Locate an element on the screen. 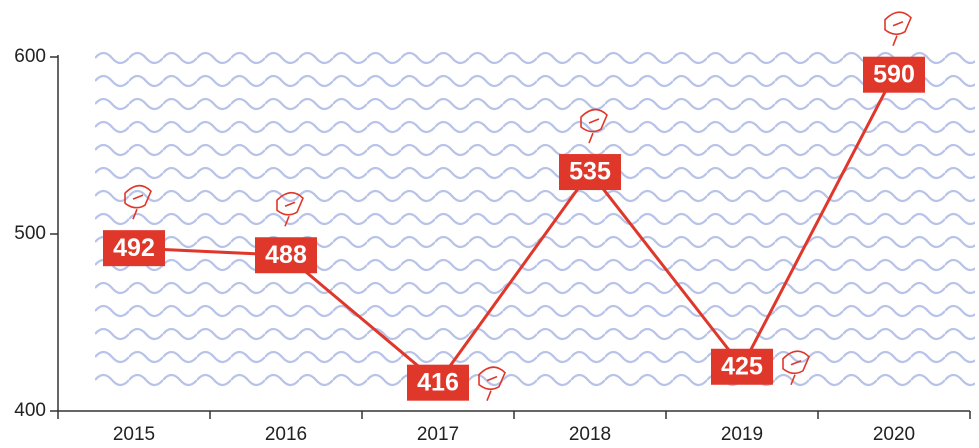 This screenshot has height=448, width=979. value-label: 416 is located at coordinates (438, 382).